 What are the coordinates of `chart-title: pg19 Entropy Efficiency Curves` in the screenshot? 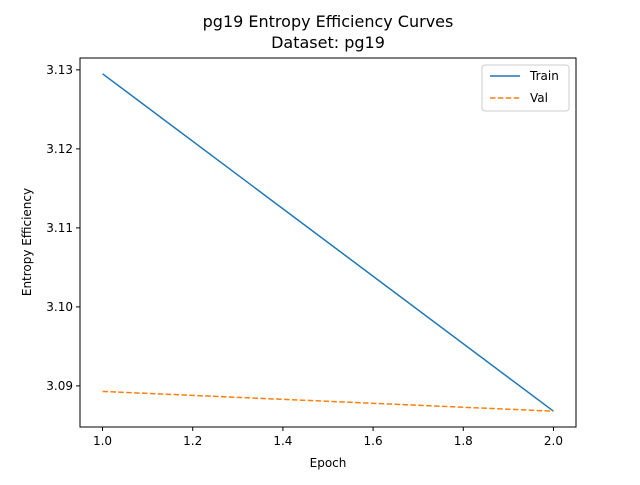 It's located at (328, 21).